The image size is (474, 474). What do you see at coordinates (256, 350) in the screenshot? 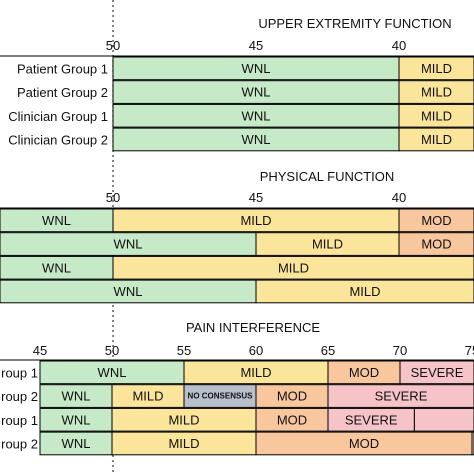
I see `tick-label: 60` at bounding box center [256, 350].